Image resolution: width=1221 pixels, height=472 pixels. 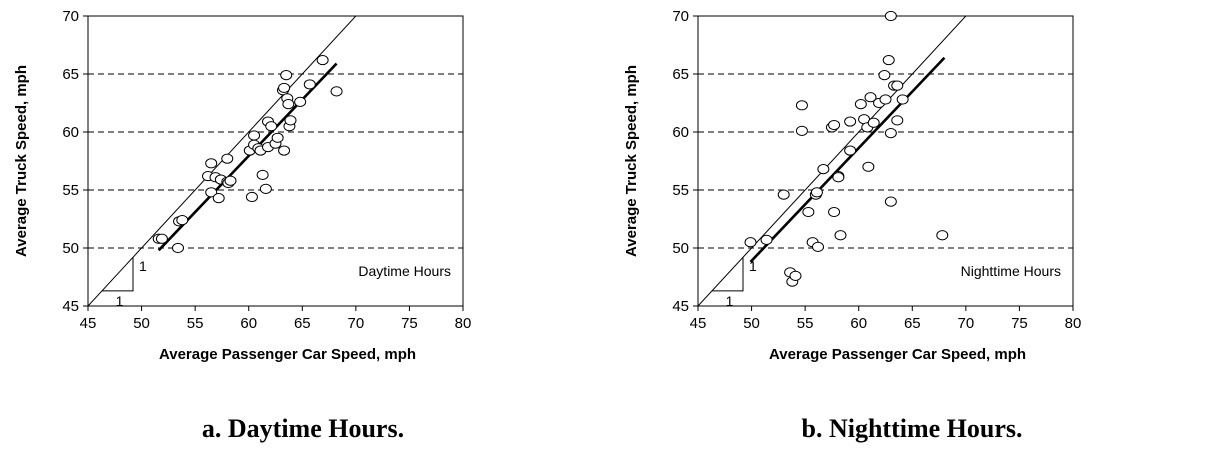 What do you see at coordinates (680, 74) in the screenshot?
I see `y-tick-label: 65` at bounding box center [680, 74].